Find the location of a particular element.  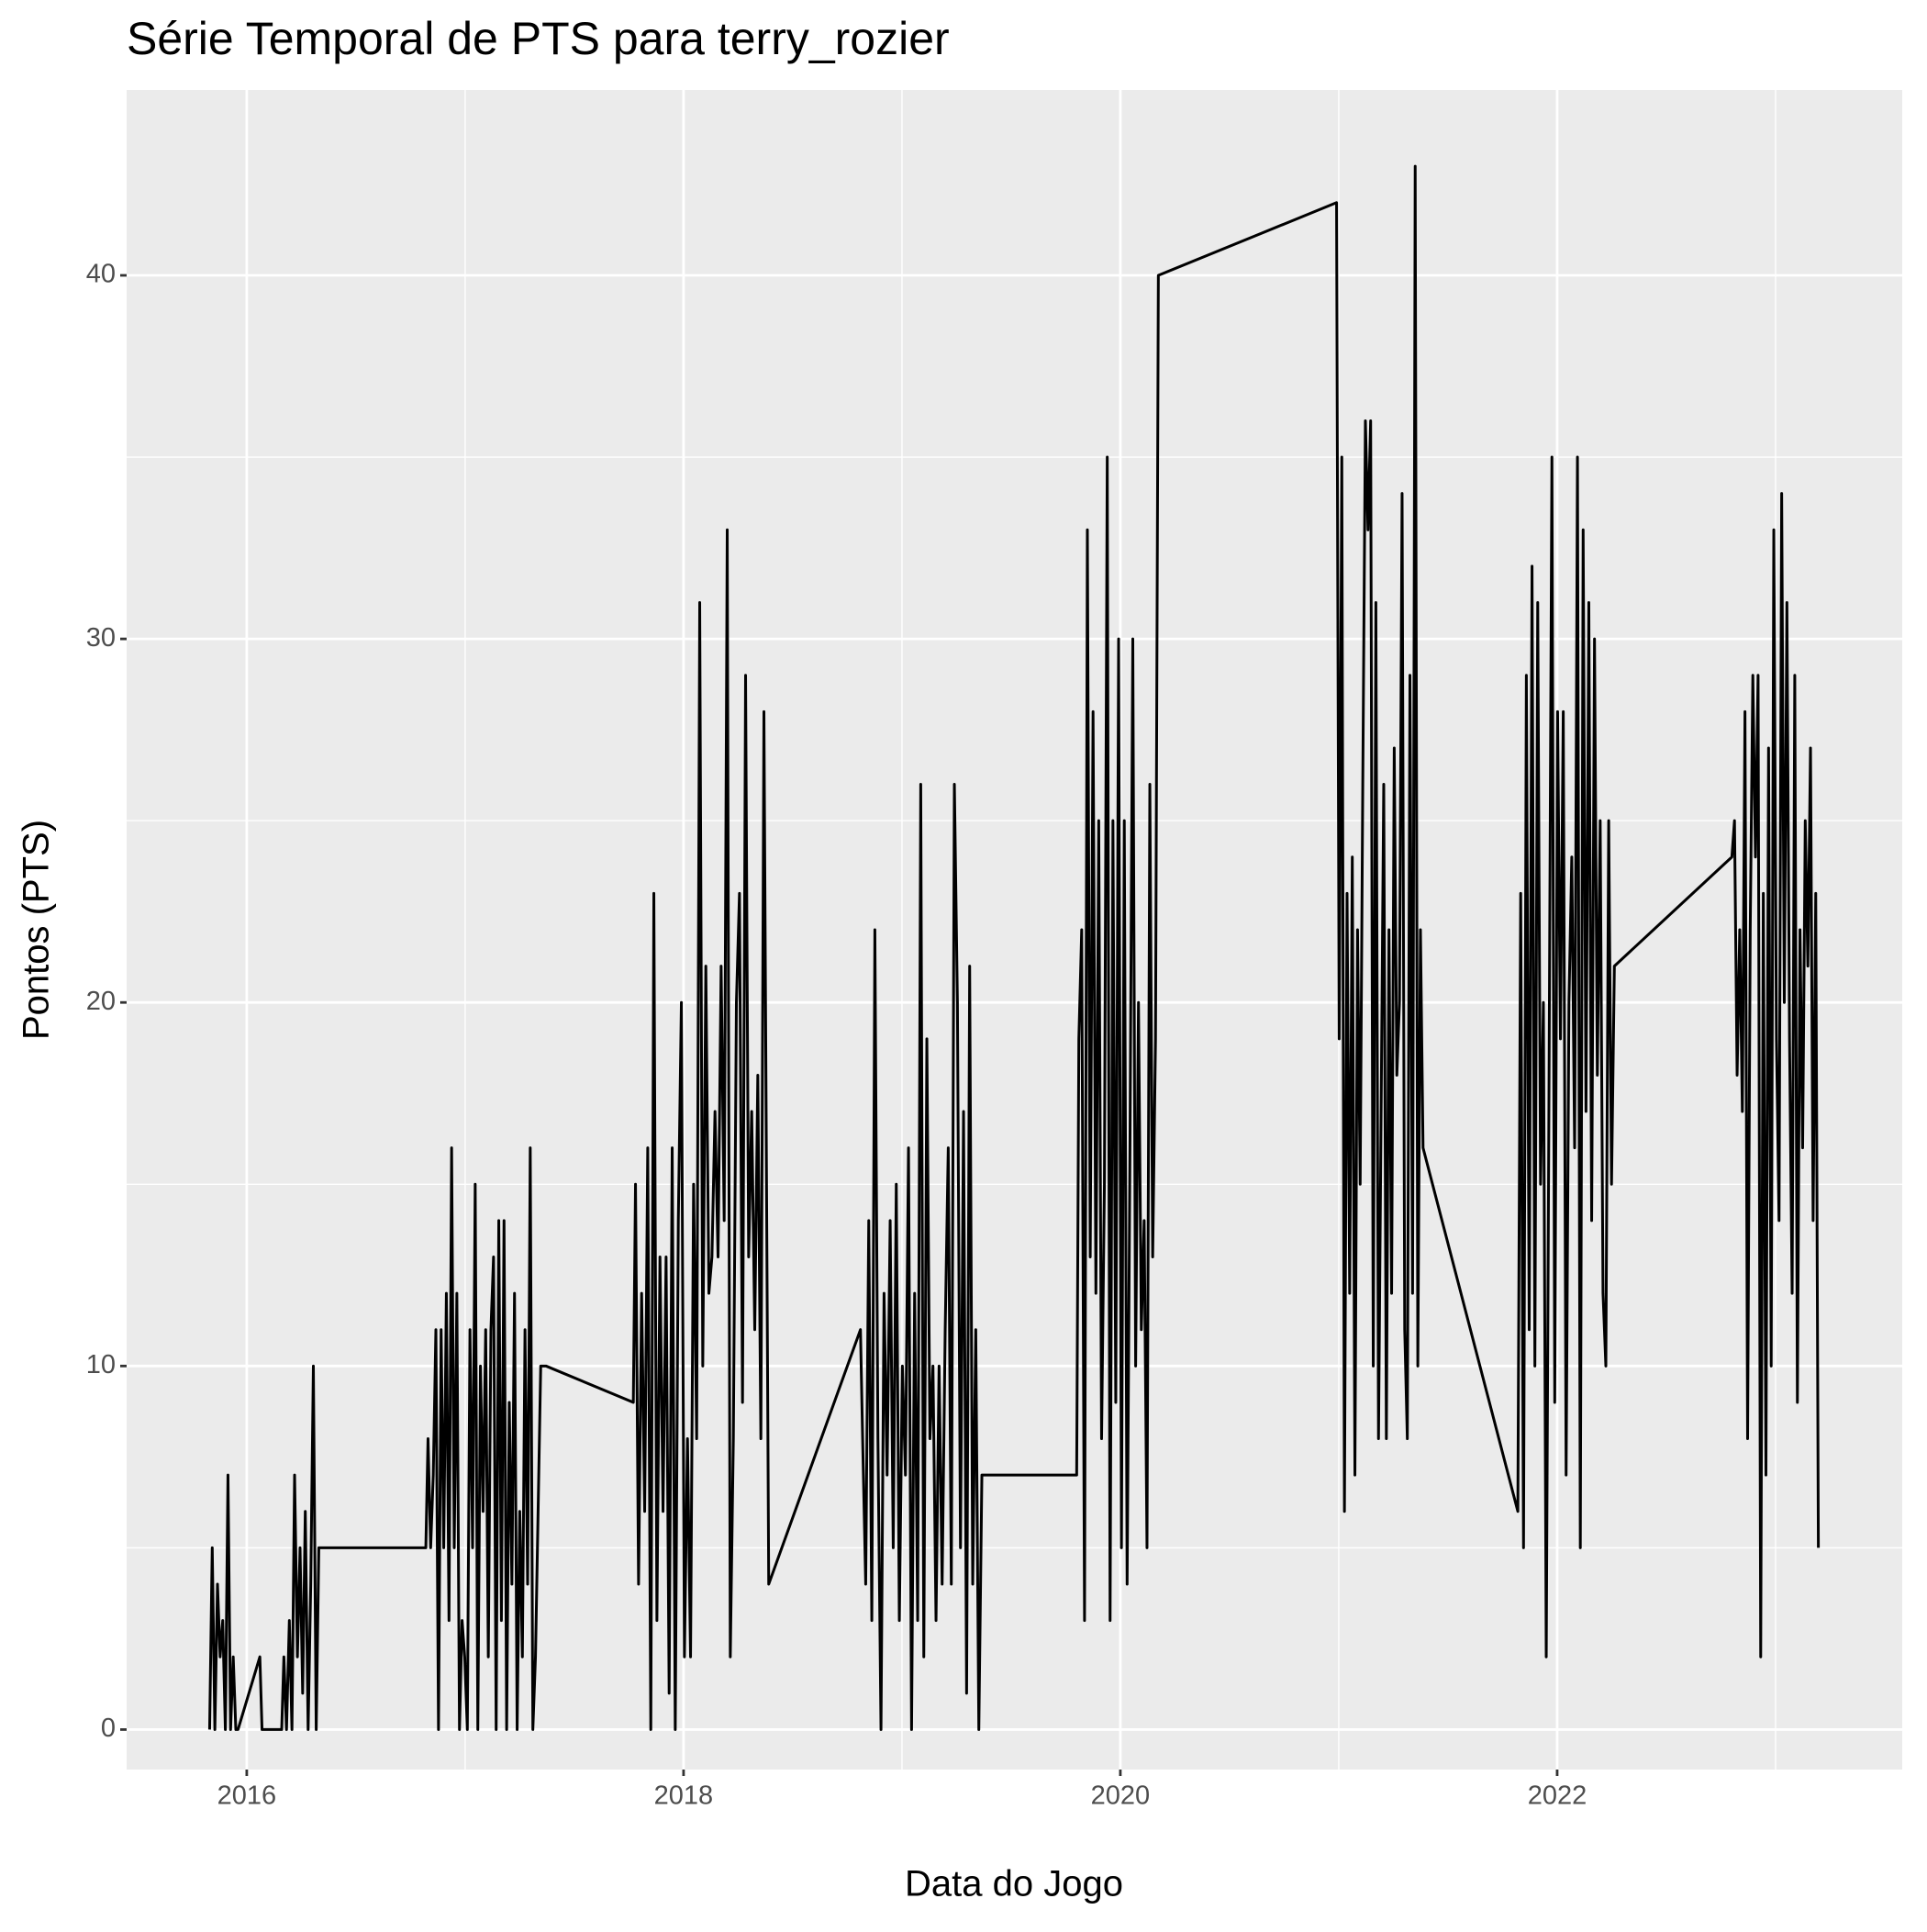

x-tick-label: 2016 is located at coordinates (247, 1796).